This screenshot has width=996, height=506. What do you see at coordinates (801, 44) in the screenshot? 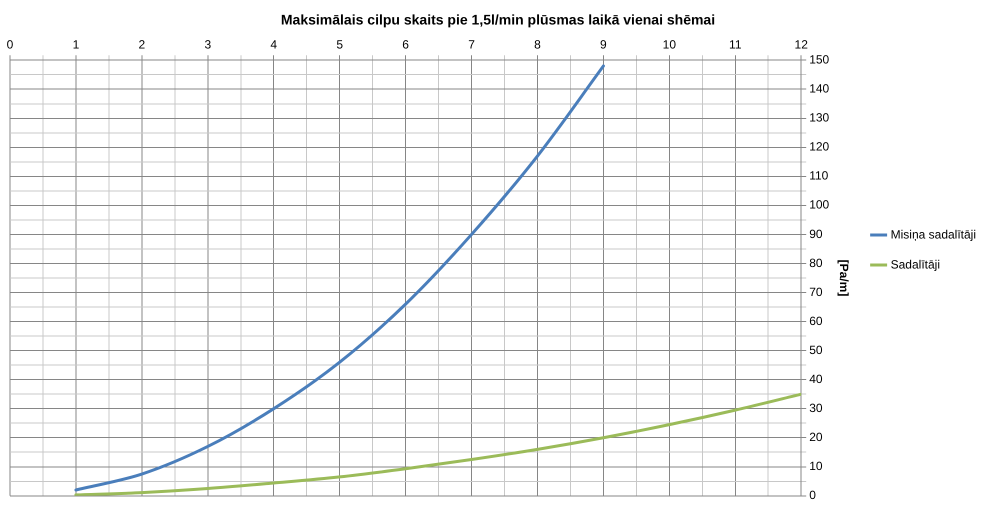
I see `x-tick-label: 12` at bounding box center [801, 44].